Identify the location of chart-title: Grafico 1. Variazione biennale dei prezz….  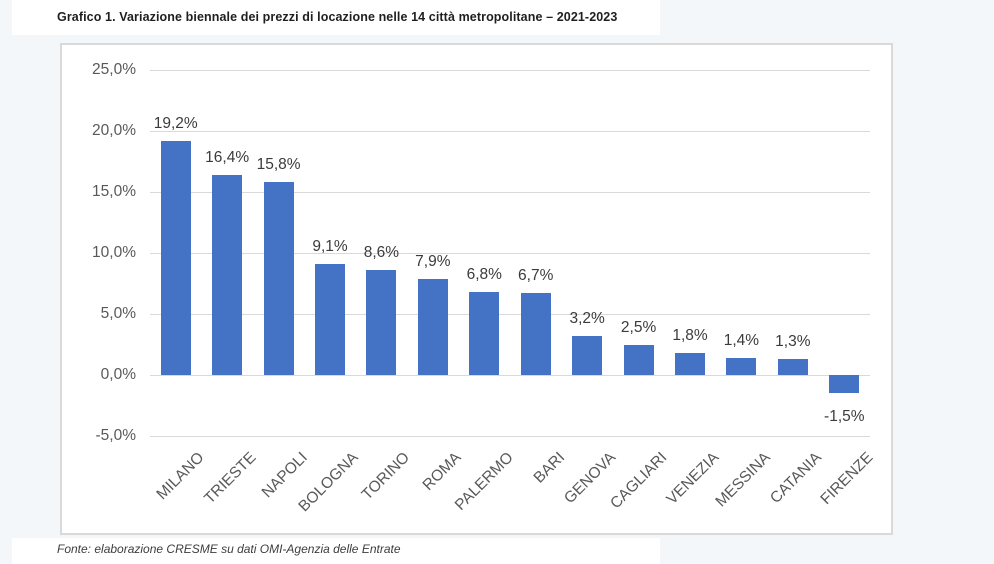
(337, 17).